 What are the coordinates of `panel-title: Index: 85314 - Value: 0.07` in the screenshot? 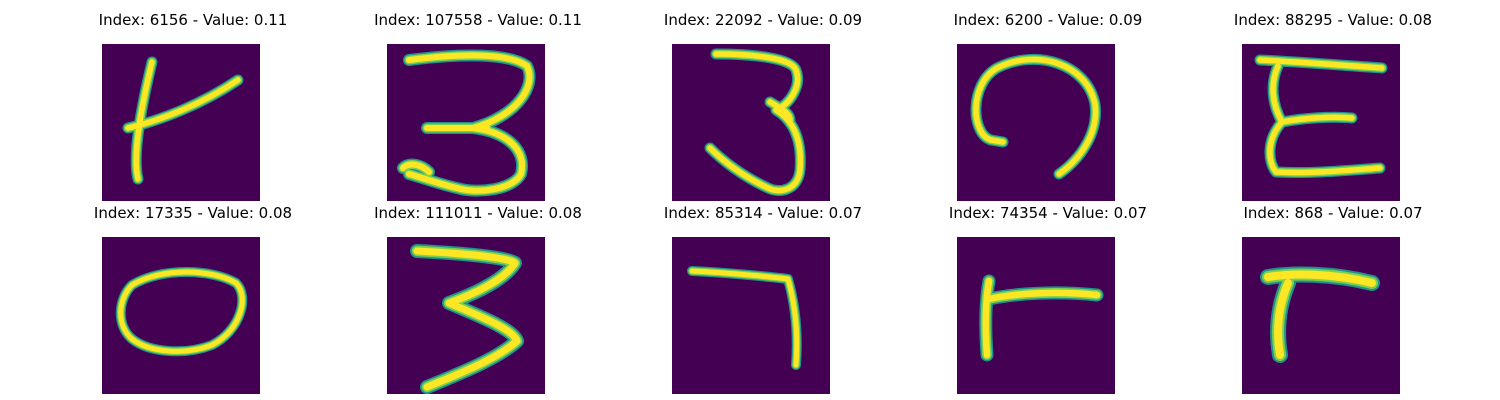 It's located at (763, 213).